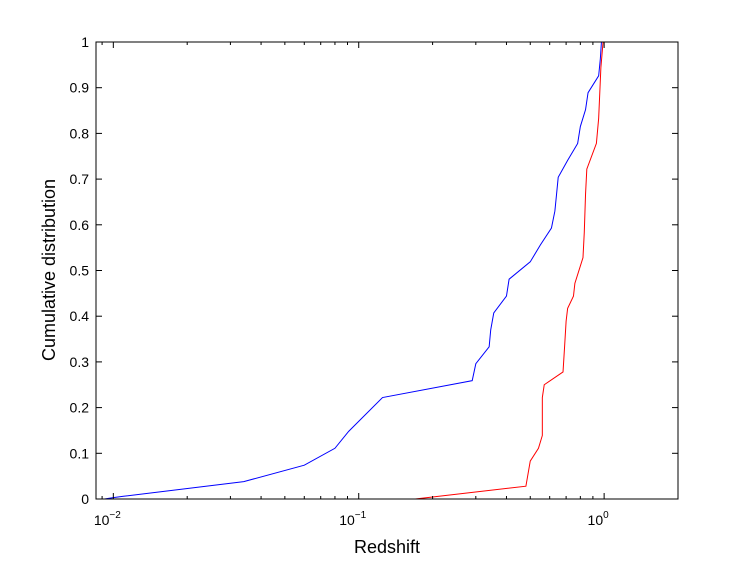  Describe the element at coordinates (85, 42) in the screenshot. I see `y-tick-label: 1` at that location.